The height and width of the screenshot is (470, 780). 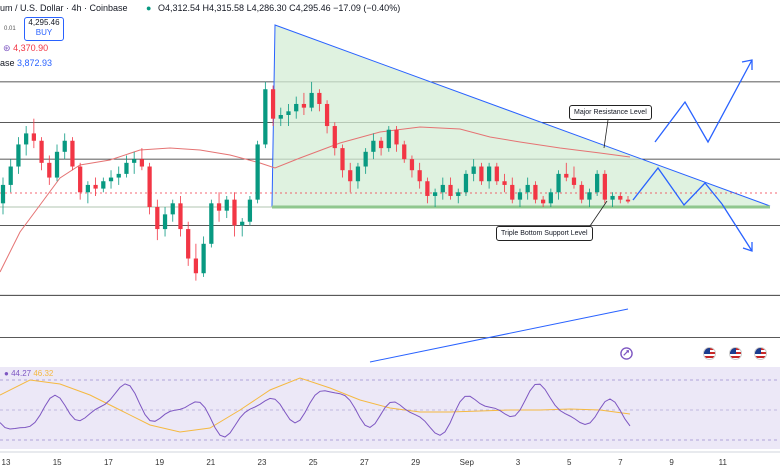 What do you see at coordinates (31, 48) in the screenshot?
I see `indicator-1-value: 4,370.90` at bounding box center [31, 48].